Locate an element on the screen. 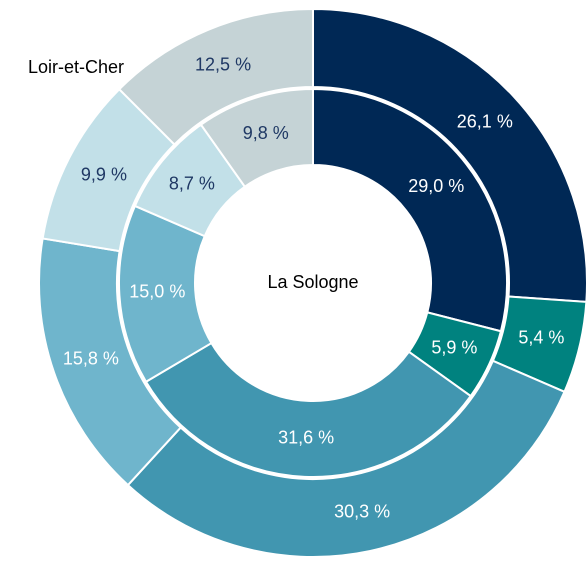  data-label: 5,4 % is located at coordinates (541, 337).